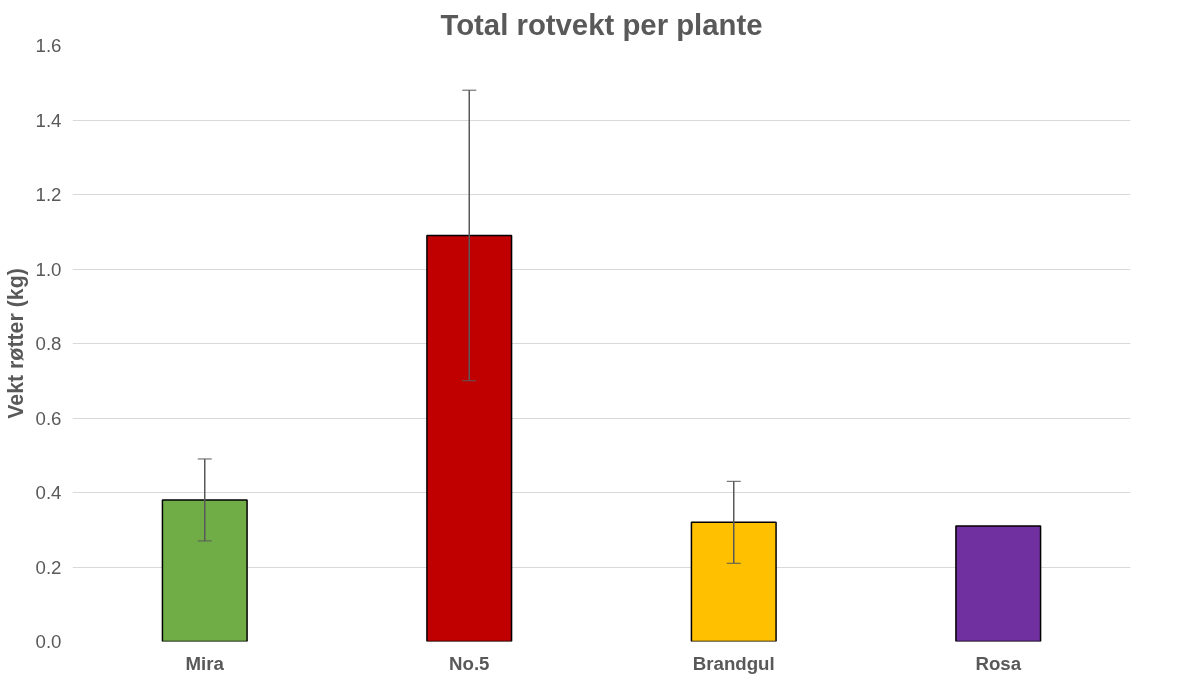 The image size is (1199, 684). Describe the element at coordinates (733, 663) in the screenshot. I see `x-tick-label: Brandgul` at that location.